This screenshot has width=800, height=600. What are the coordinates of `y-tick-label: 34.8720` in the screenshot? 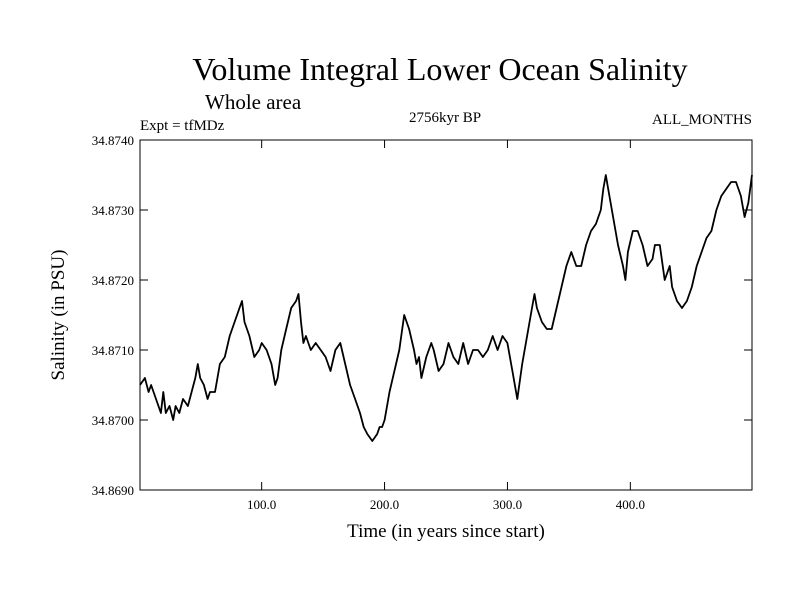 It's located at (113, 280).